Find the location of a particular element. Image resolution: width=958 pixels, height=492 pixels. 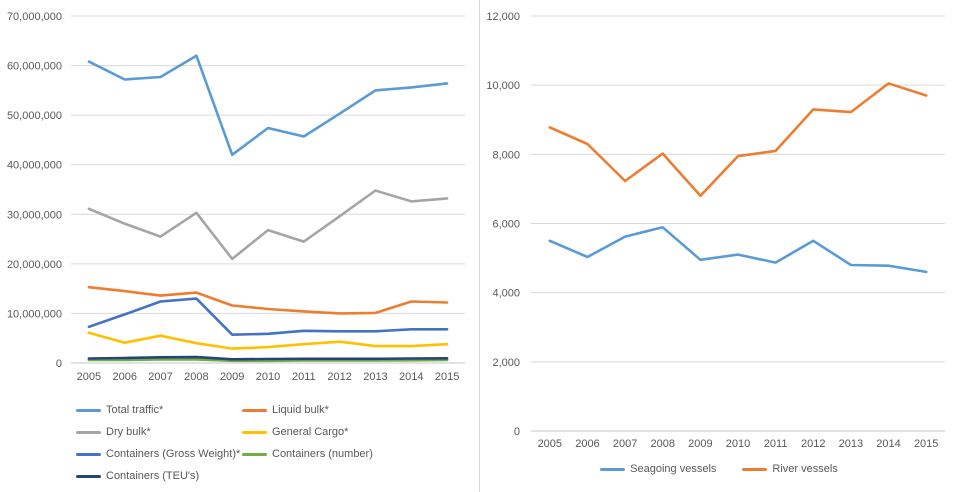

series-line-containers-gross-weight is located at coordinates (268, 317).